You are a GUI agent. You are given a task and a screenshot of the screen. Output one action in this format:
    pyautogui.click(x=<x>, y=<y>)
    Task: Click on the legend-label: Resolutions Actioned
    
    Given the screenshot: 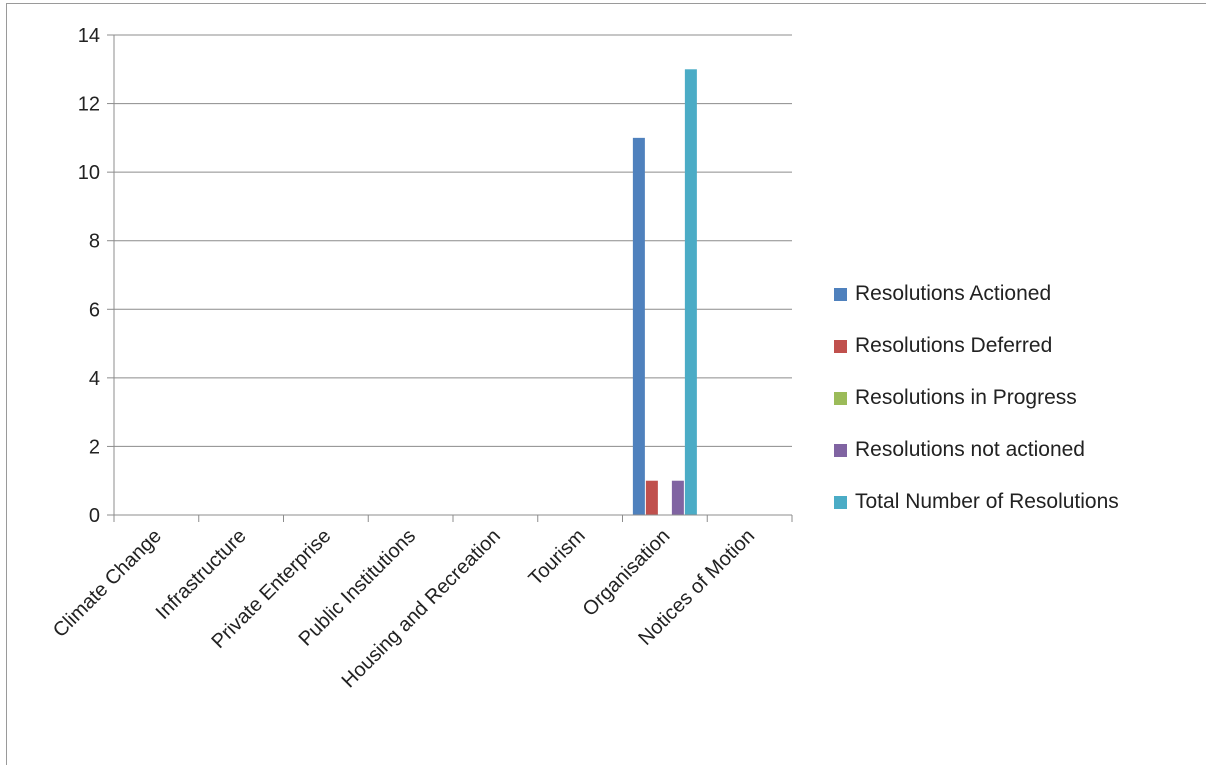 What is the action you would take?
    pyautogui.click(x=953, y=293)
    